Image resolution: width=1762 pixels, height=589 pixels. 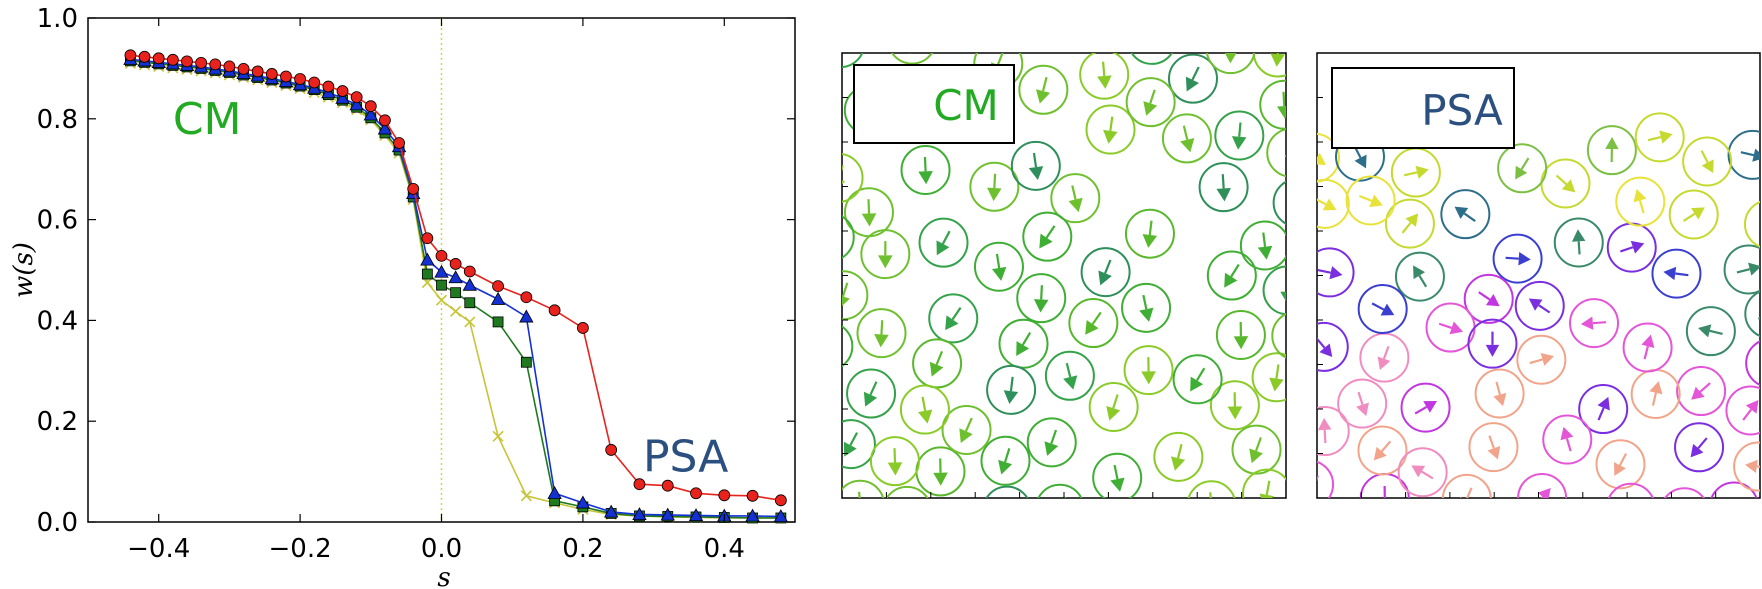 What do you see at coordinates (207, 119) in the screenshot?
I see `cm-annotation: CM` at bounding box center [207, 119].